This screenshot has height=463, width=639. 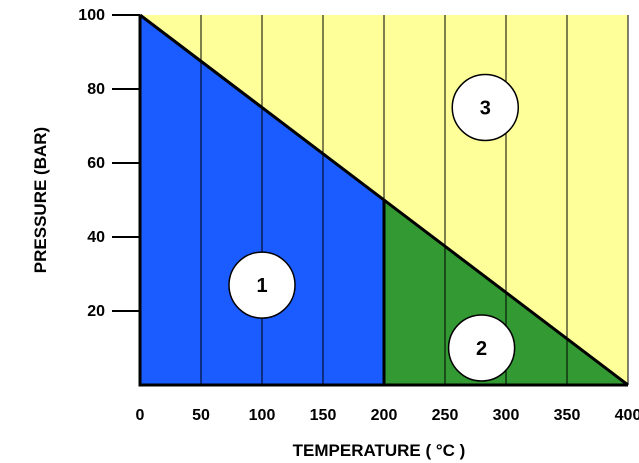 What do you see at coordinates (627, 415) in the screenshot?
I see `x-tick-label: 400` at bounding box center [627, 415].